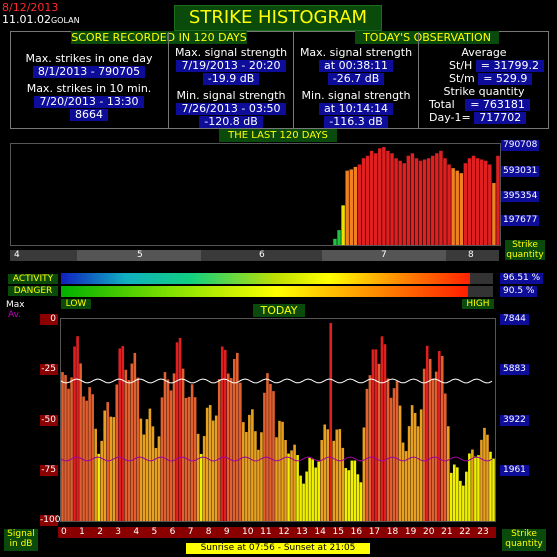 This screenshot has height=557, width=557. What do you see at coordinates (172, 532) in the screenshot?
I see `hour-label: 6` at bounding box center [172, 532].